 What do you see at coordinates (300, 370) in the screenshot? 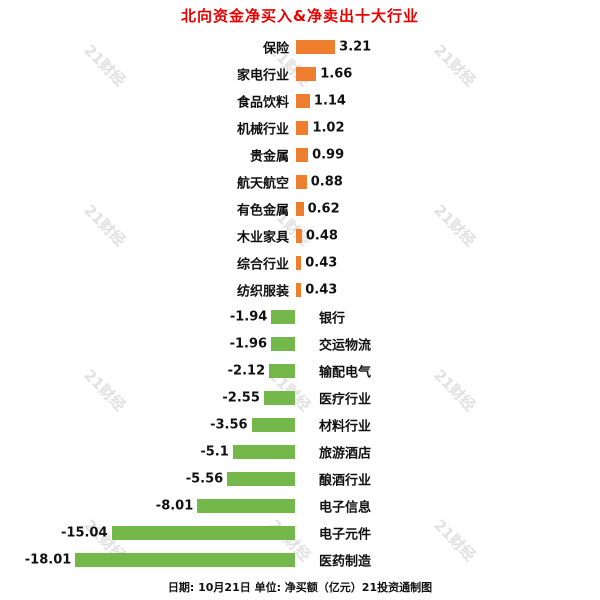
I see `bar-row: 输配电气 -2.12` at bounding box center [300, 370].